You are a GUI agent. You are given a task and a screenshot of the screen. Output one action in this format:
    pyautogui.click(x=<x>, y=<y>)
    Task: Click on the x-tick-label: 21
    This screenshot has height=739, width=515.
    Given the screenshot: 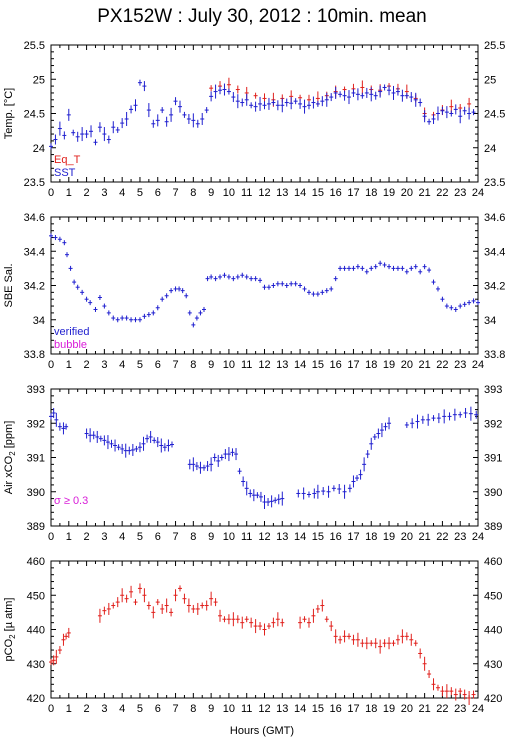 What is the action you would take?
    pyautogui.click(x=425, y=365)
    